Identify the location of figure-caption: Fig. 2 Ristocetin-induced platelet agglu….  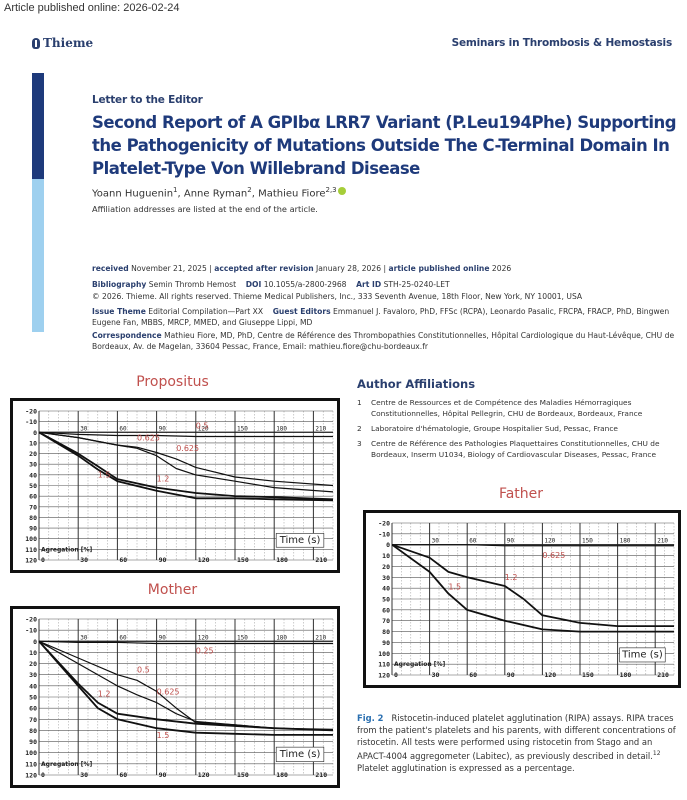
(516, 743).